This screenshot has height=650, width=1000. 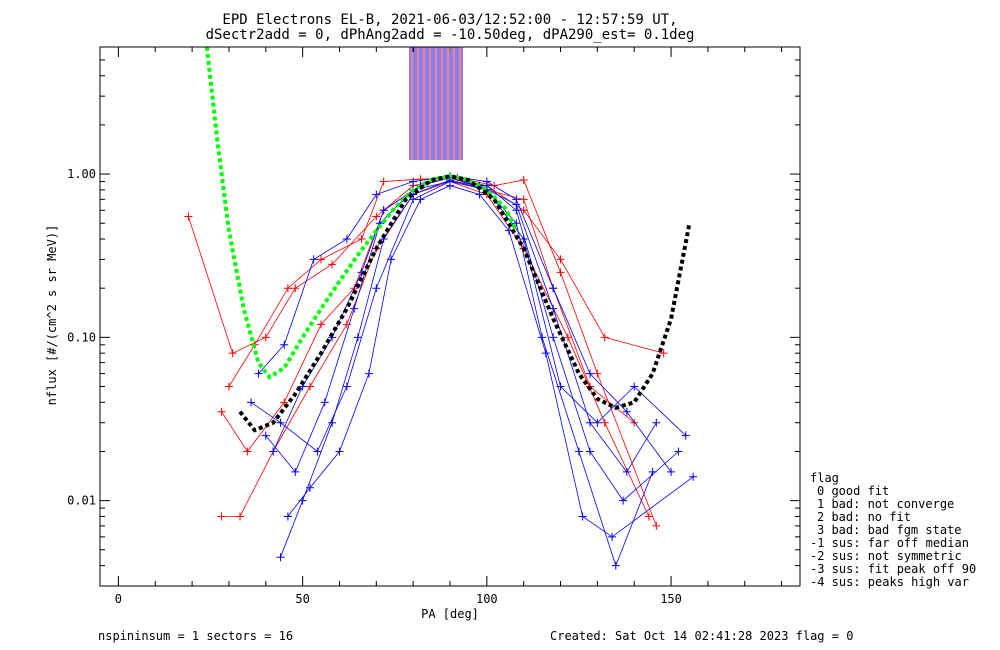 What do you see at coordinates (889, 530) in the screenshot?
I see `legend-item: 3 bad: bad fgm state` at bounding box center [889, 530].